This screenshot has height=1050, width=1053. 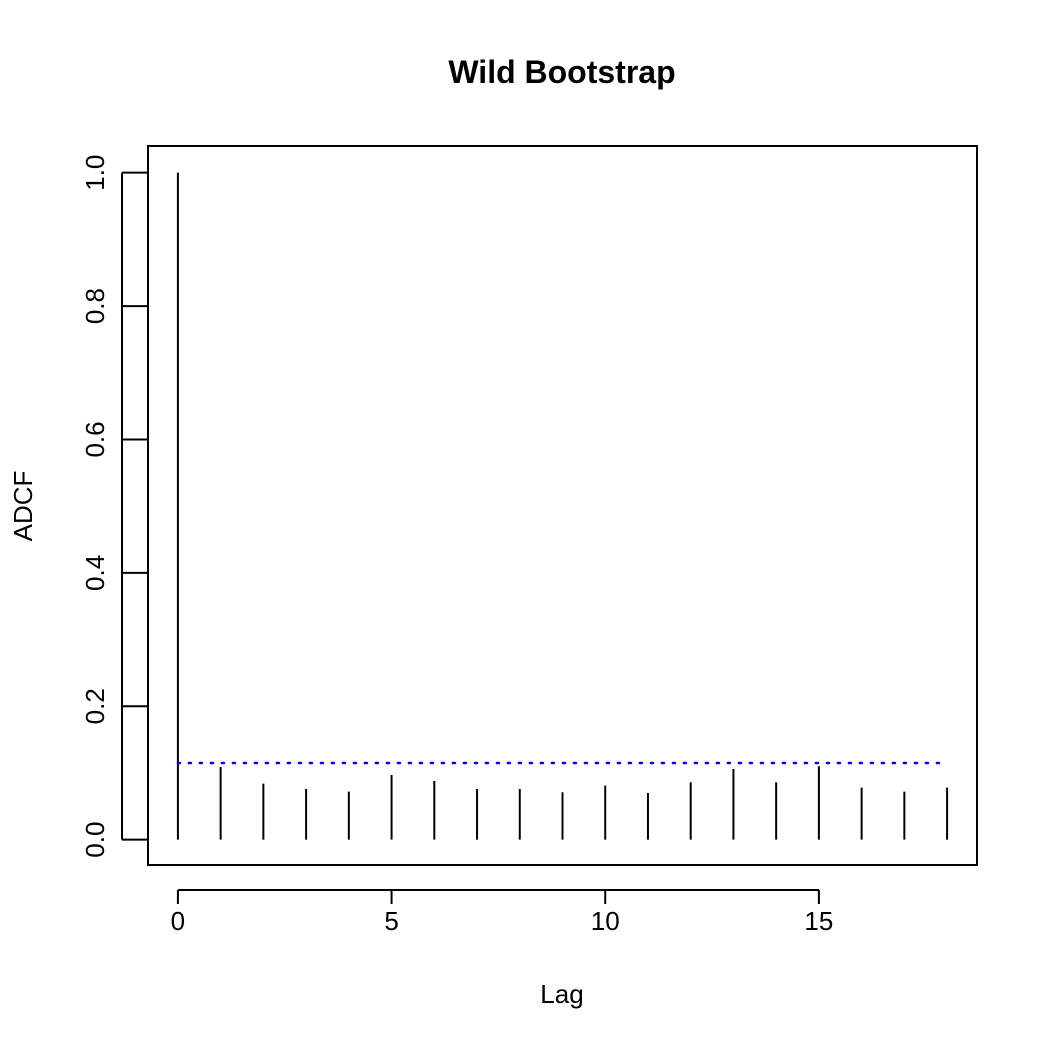 I want to click on x-axis-label: Lag, so click(x=561, y=994).